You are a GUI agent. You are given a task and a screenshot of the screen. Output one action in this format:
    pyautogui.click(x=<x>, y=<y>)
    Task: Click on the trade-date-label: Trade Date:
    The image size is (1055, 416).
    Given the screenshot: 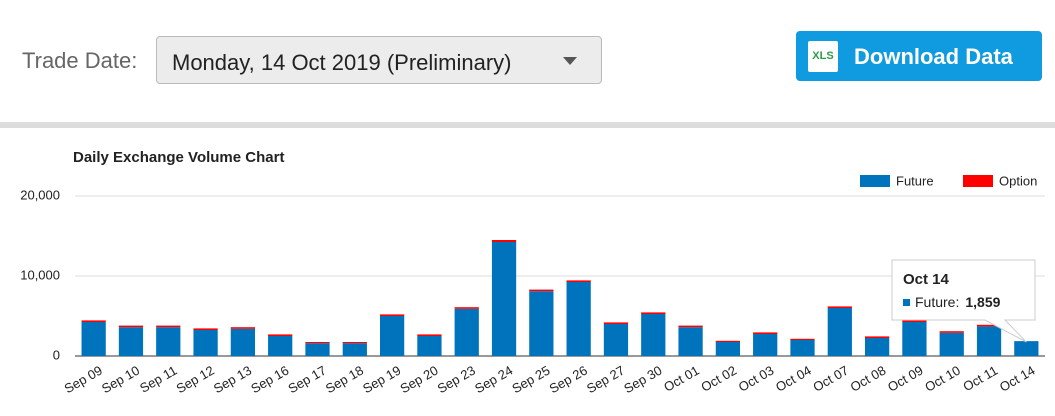 What is the action you would take?
    pyautogui.click(x=80, y=60)
    